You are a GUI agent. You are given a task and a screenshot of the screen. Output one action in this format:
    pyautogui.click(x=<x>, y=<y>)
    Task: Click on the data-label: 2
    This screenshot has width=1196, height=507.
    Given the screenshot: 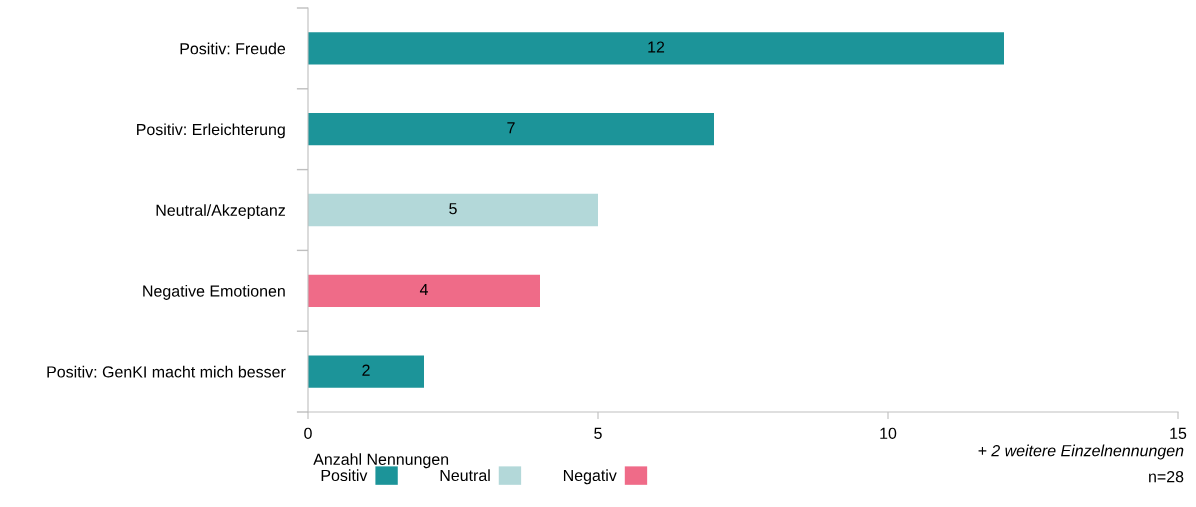 What is the action you would take?
    pyautogui.click(x=366, y=370)
    